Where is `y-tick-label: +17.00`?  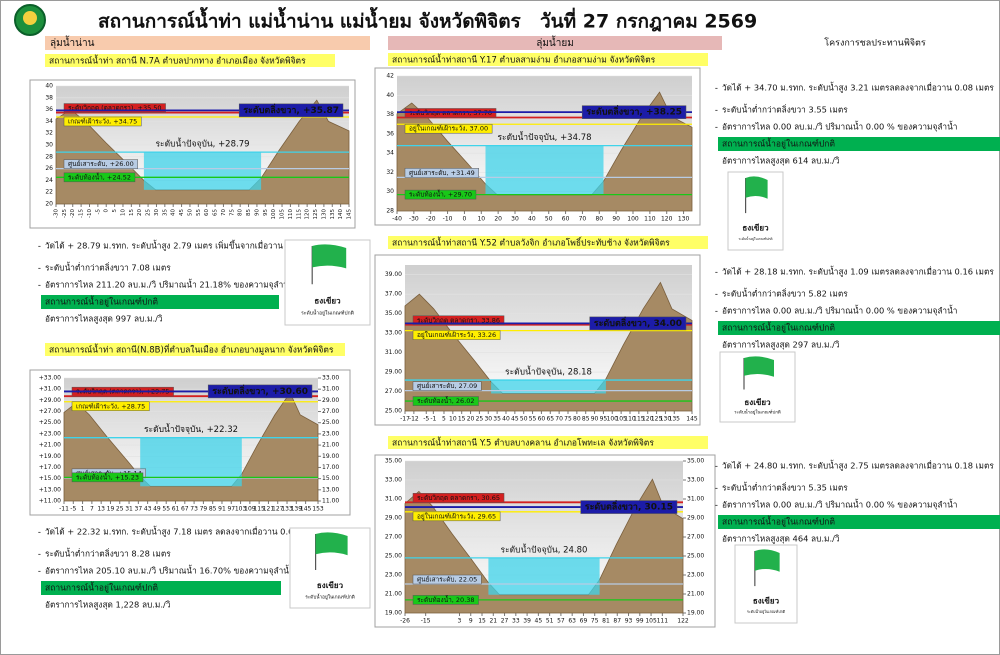
y-tick-label: +17.00 is located at coordinates (50, 467).